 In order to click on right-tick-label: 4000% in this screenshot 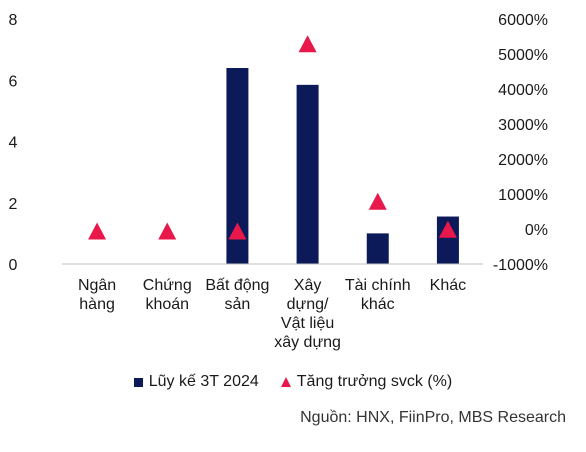, I will do `click(523, 90)`.